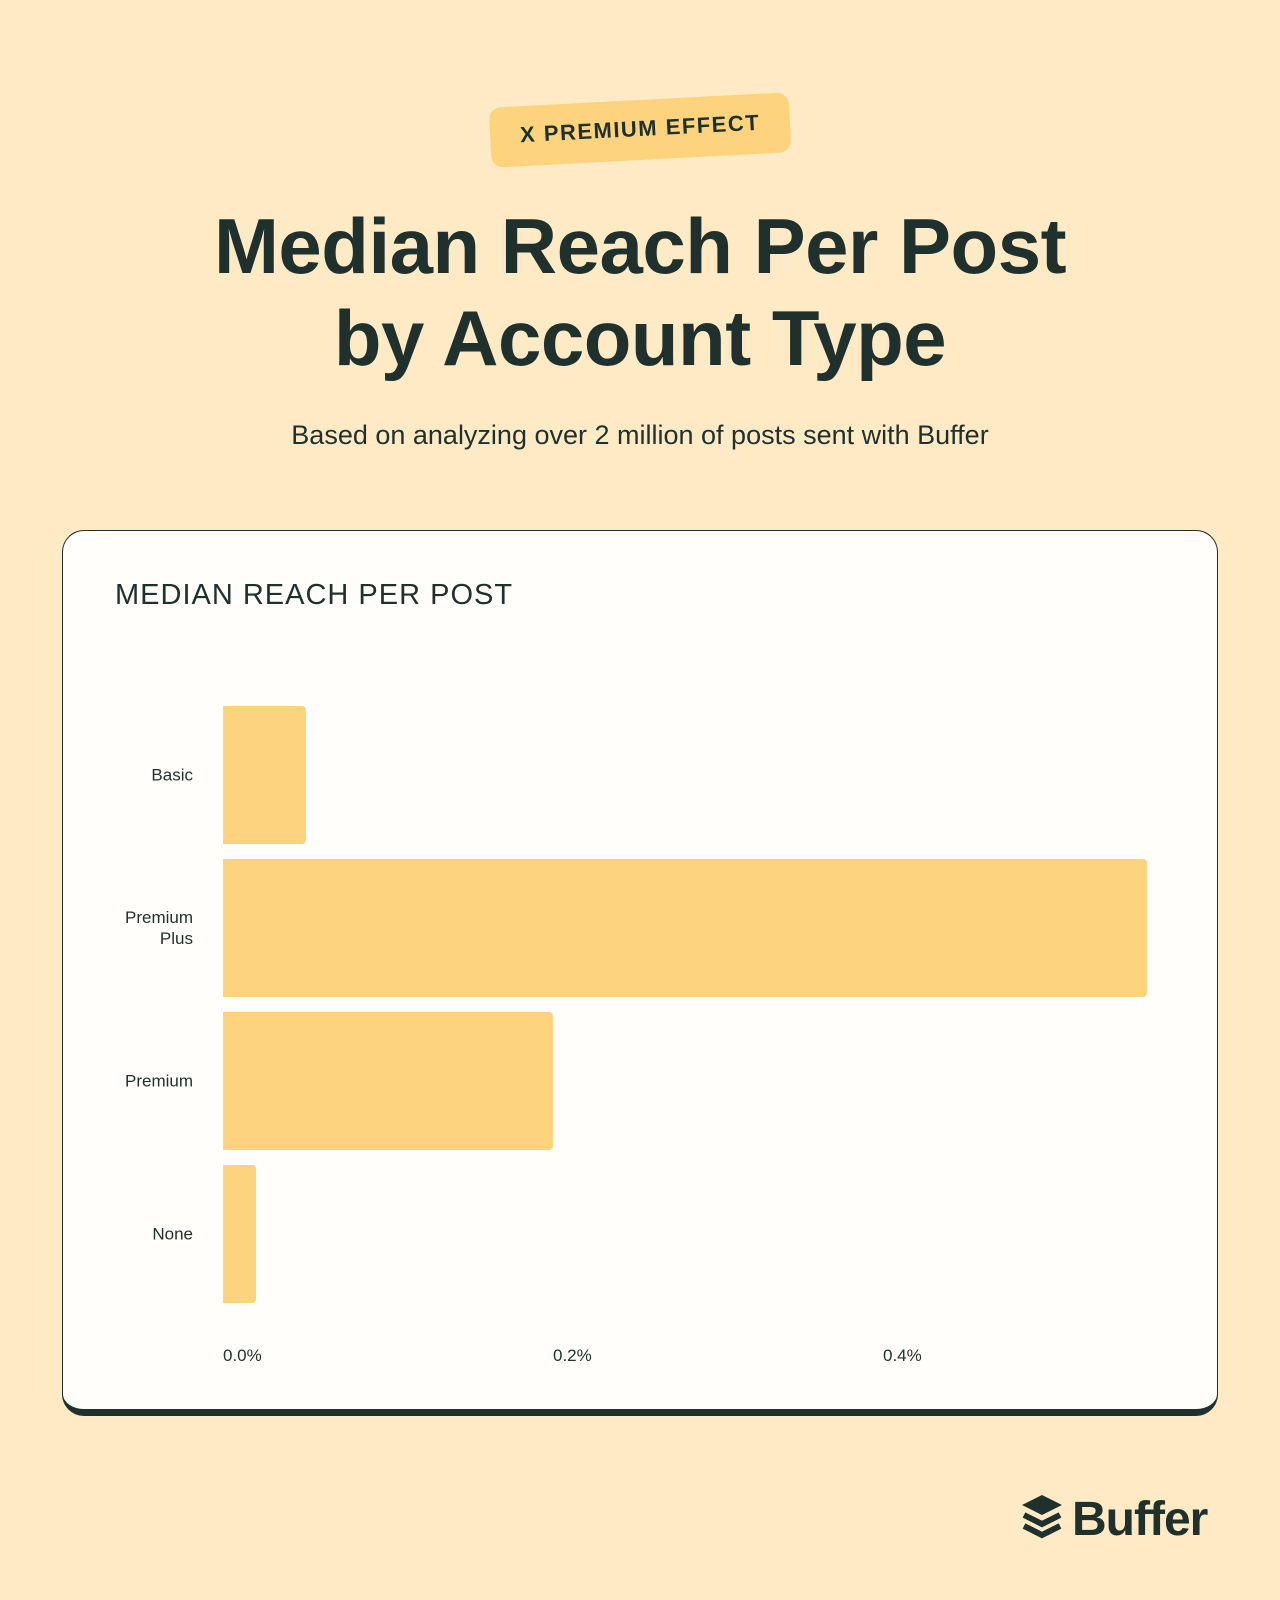  Describe the element at coordinates (1140, 1519) in the screenshot. I see `brand-name: Buffer` at that location.